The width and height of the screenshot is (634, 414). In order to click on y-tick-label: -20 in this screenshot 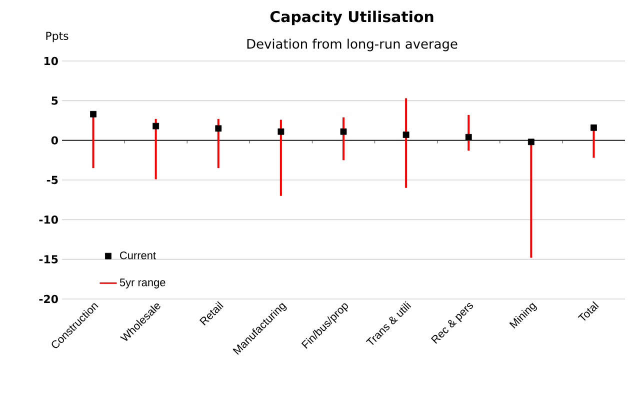, I will do `click(48, 299)`.